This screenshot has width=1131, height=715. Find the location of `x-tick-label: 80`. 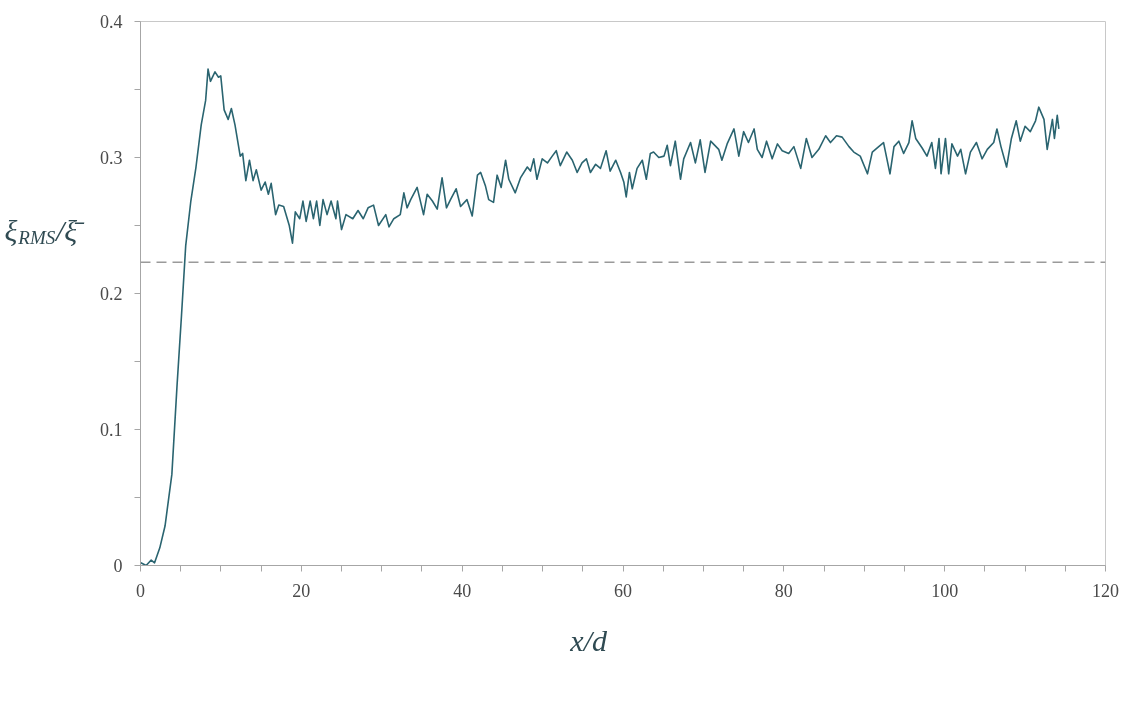

x-tick-label: 80 is located at coordinates (783, 590).